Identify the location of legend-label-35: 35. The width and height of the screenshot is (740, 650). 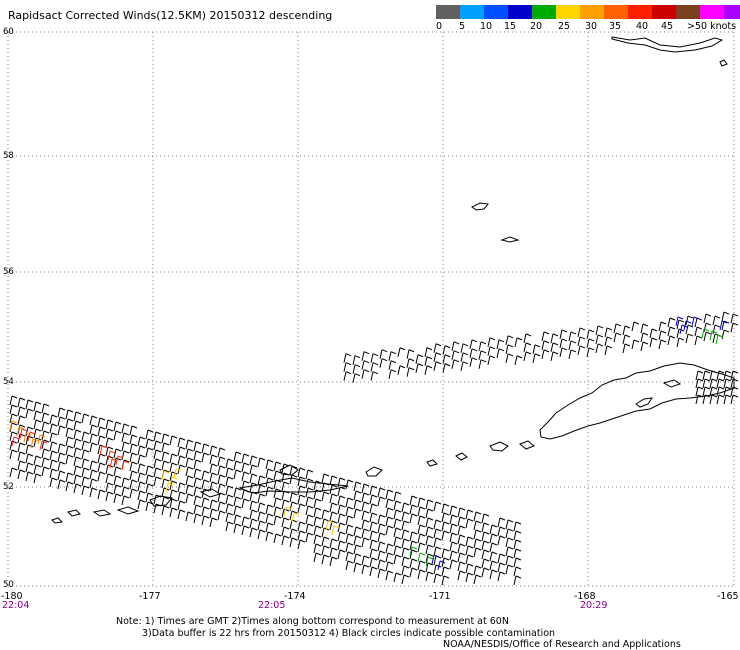
(615, 26).